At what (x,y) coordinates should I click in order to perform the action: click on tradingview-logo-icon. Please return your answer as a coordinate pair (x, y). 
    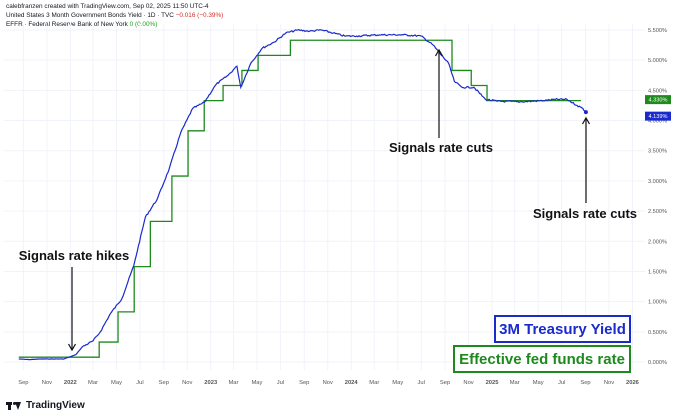
    Looking at the image, I should click on (14, 405).